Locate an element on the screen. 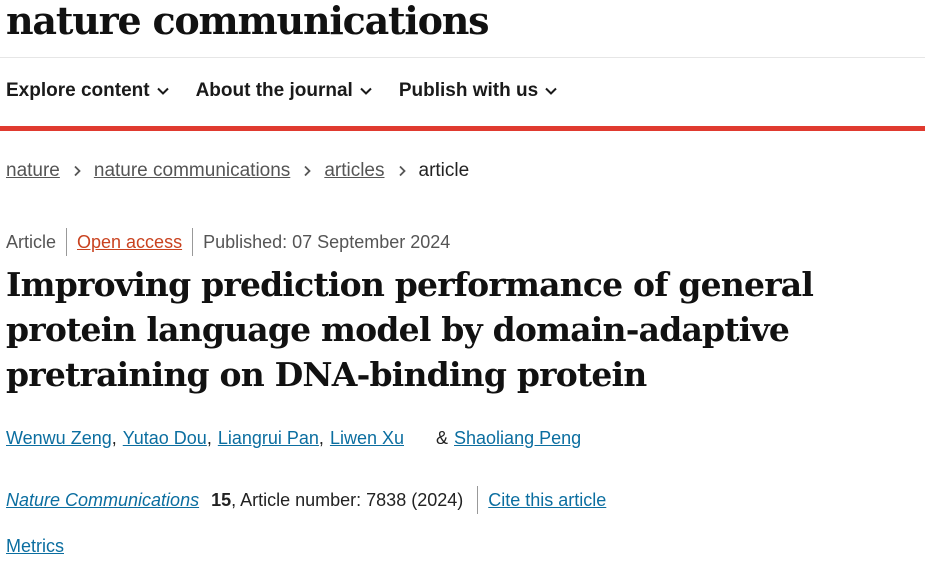 The height and width of the screenshot is (562, 925). author-link: Liwen Xu is located at coordinates (366, 438).